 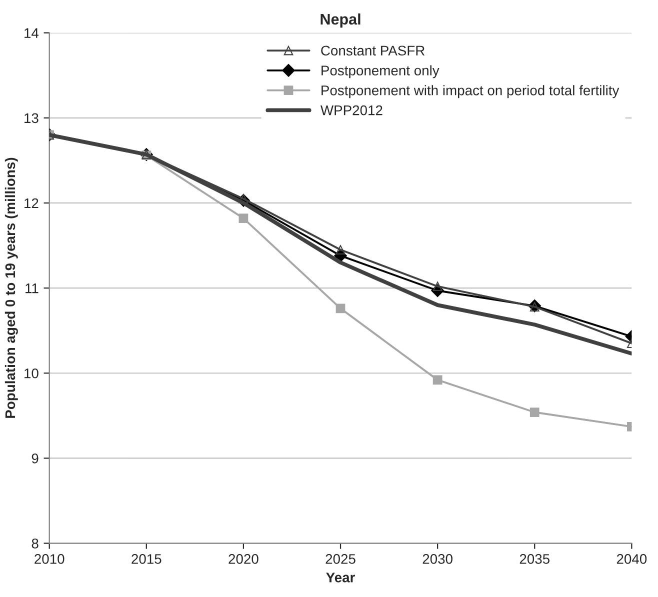 What do you see at coordinates (437, 559) in the screenshot?
I see `x-tick-label: 2030` at bounding box center [437, 559].